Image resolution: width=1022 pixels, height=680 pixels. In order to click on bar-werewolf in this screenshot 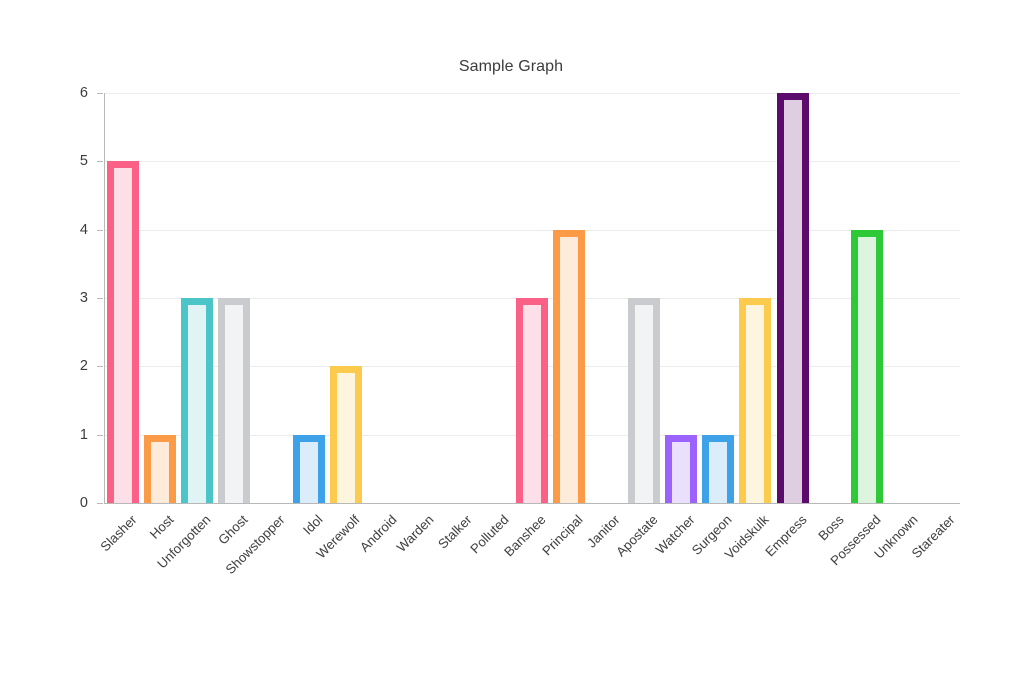, I will do `click(345, 434)`.